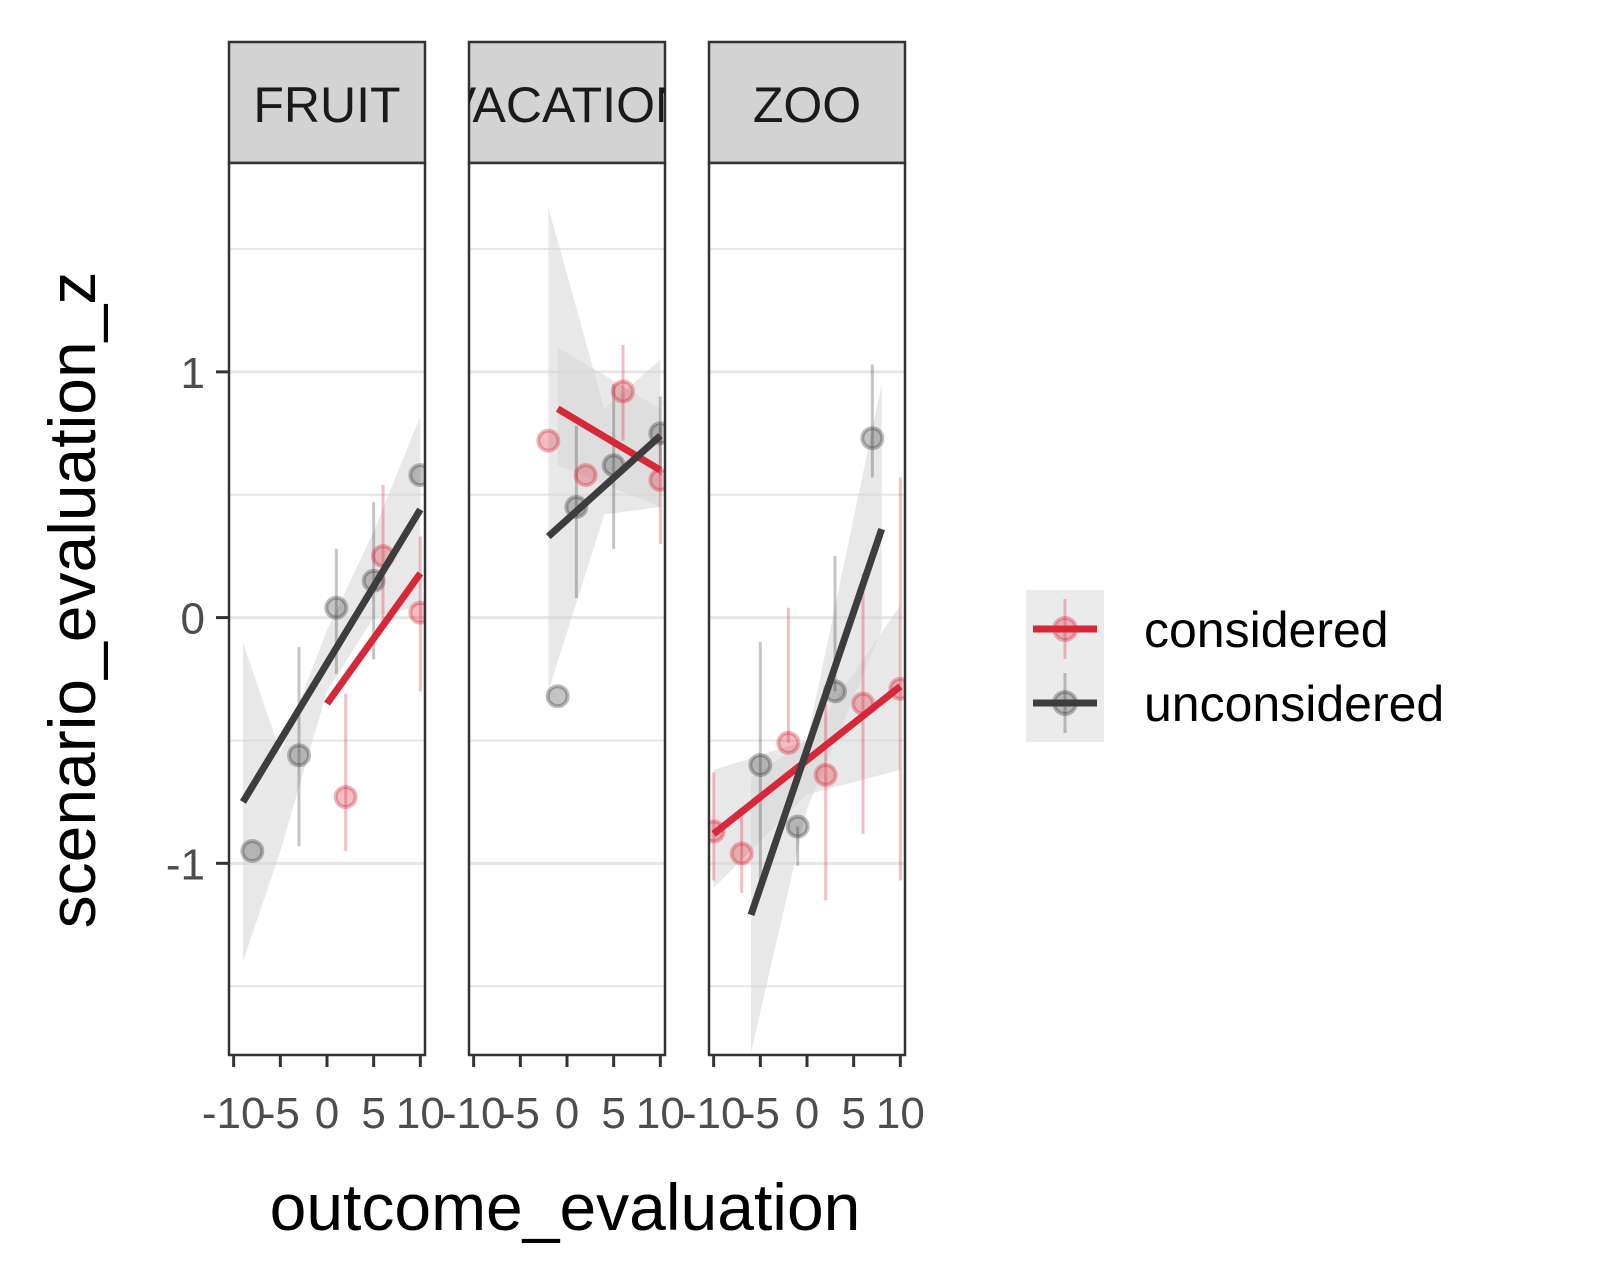 This screenshot has height=1280, width=1600. I want to click on y-tick-label: 1, so click(193, 373).